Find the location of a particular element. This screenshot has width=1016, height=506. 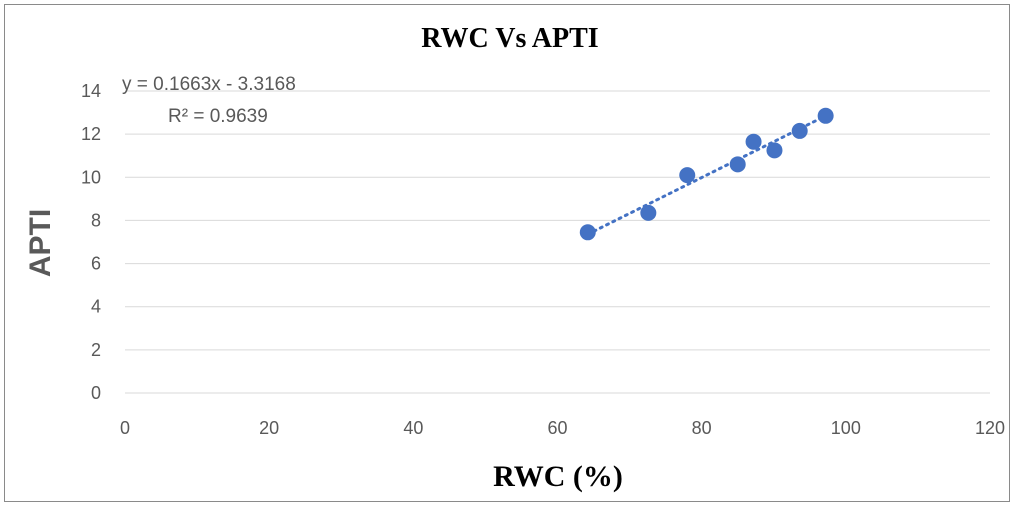

trendline-group is located at coordinates (707, 175).